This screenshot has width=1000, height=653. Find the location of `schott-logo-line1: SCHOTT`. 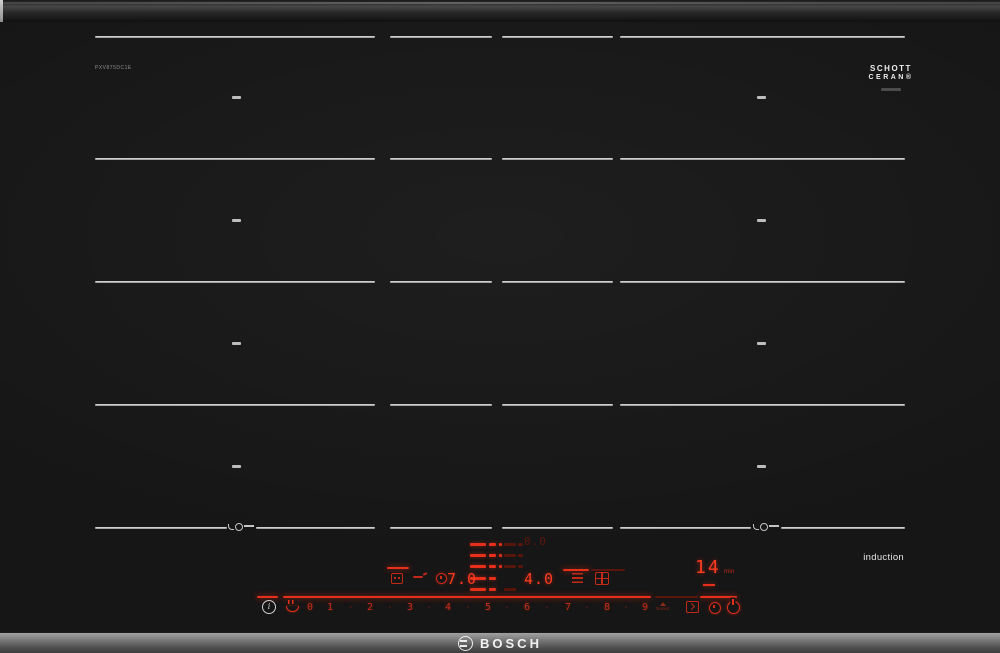

schott-logo-line1: SCHOTT is located at coordinates (891, 68).